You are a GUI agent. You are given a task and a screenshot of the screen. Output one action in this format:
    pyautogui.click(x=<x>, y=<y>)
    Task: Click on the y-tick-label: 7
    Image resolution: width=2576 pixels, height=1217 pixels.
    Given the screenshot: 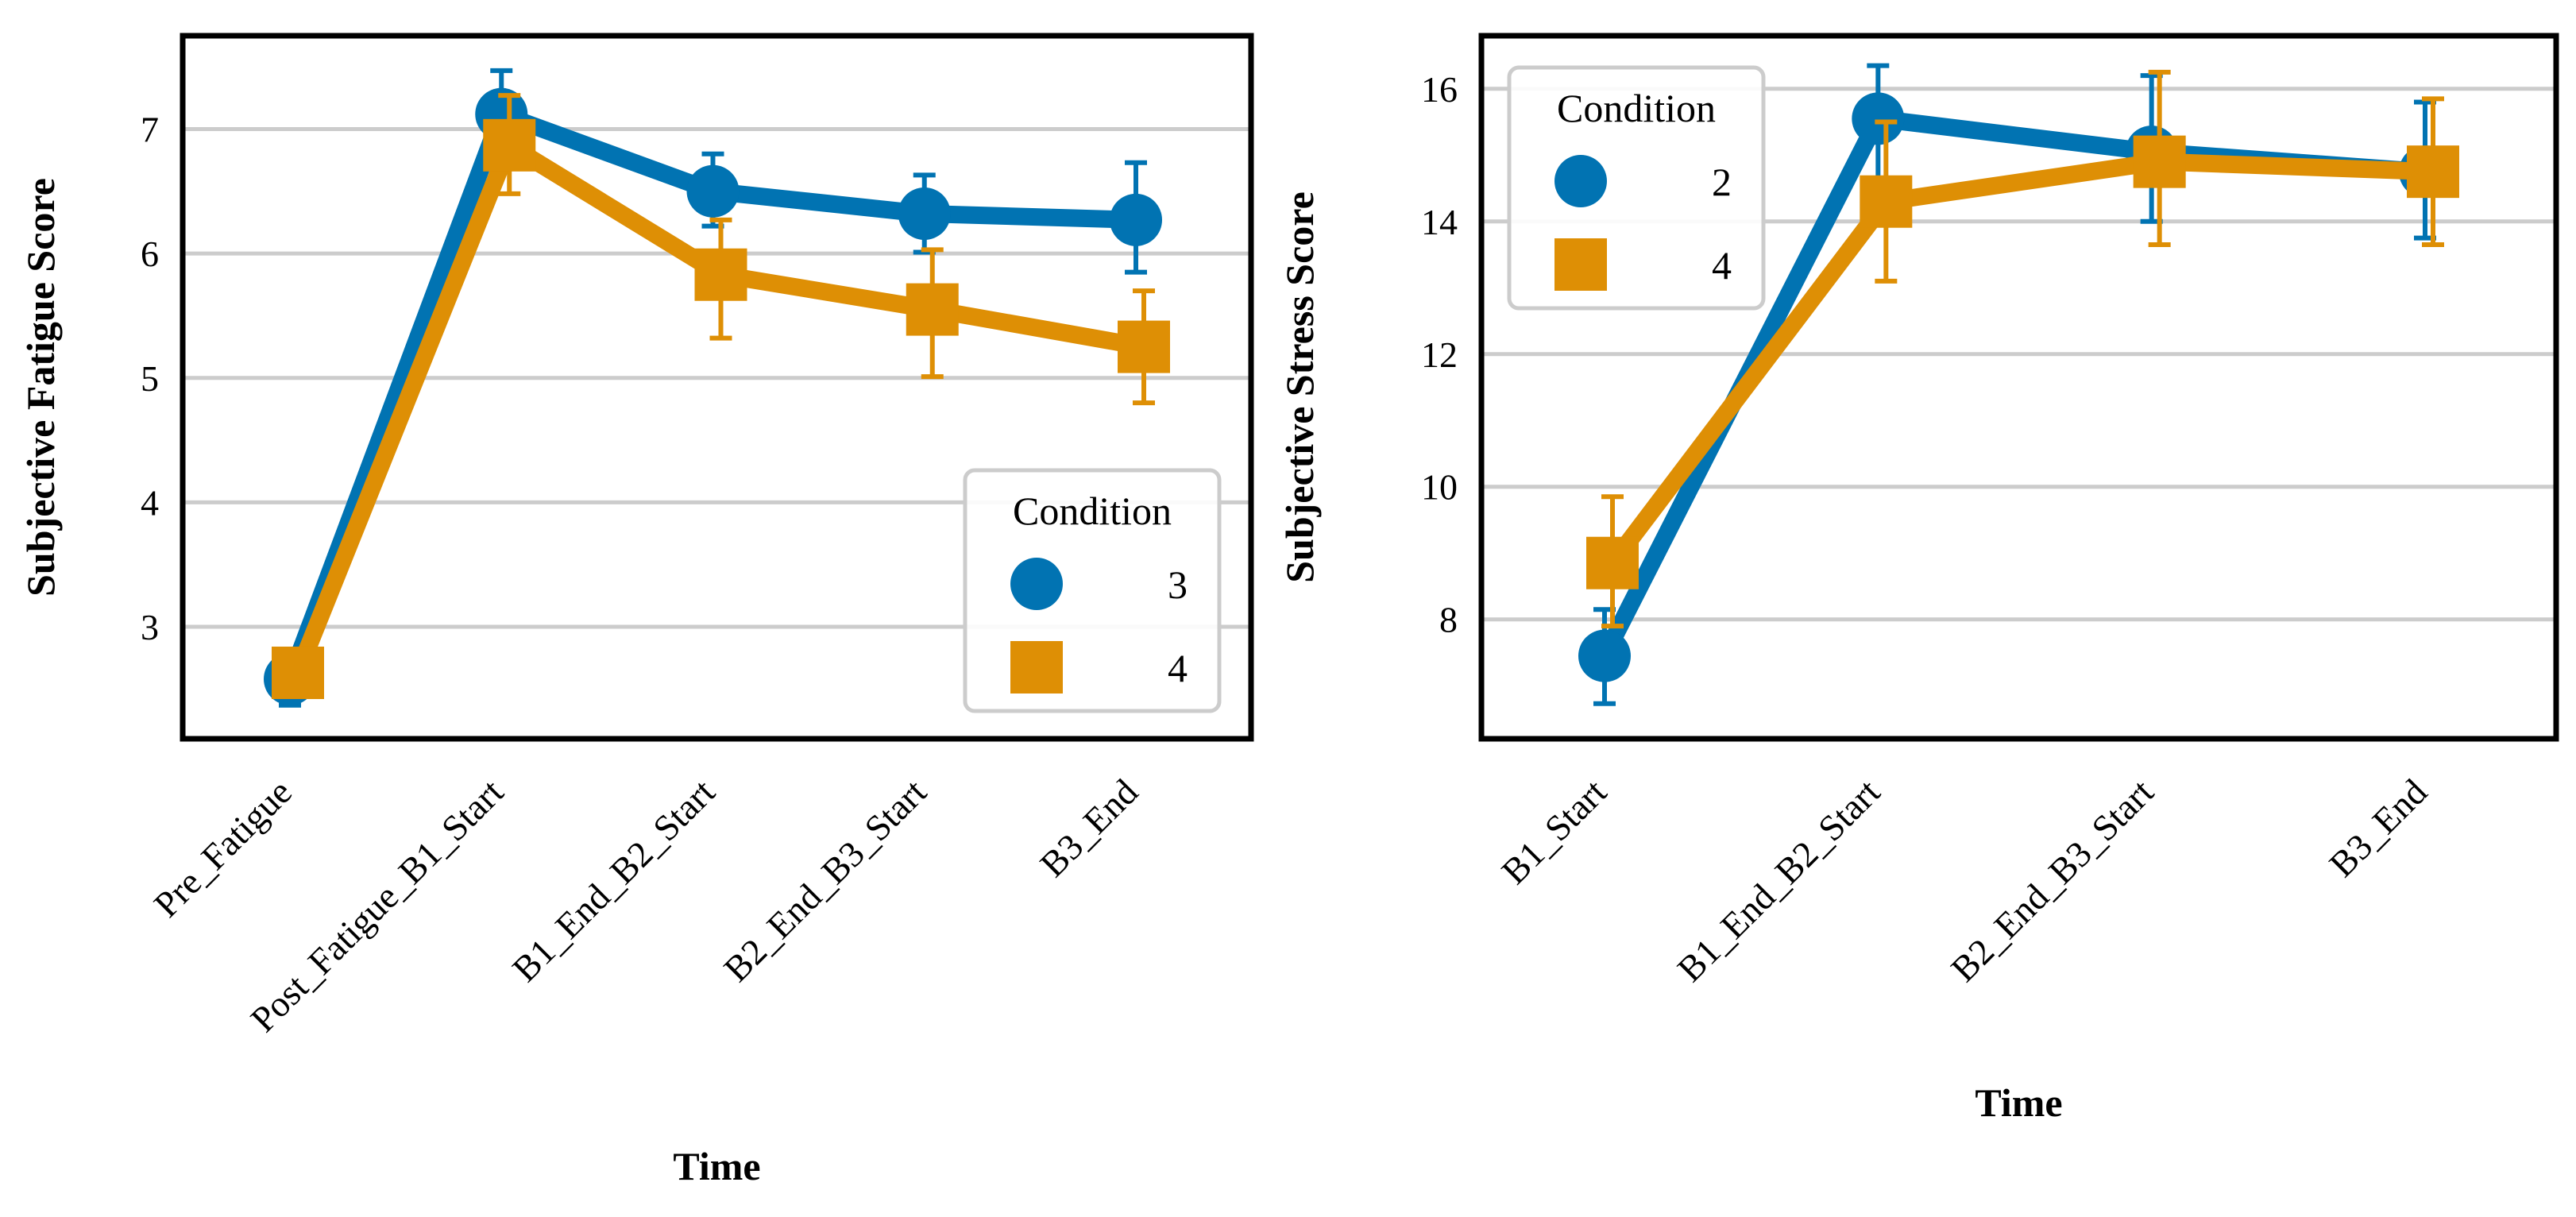 What is the action you would take?
    pyautogui.click(x=150, y=129)
    